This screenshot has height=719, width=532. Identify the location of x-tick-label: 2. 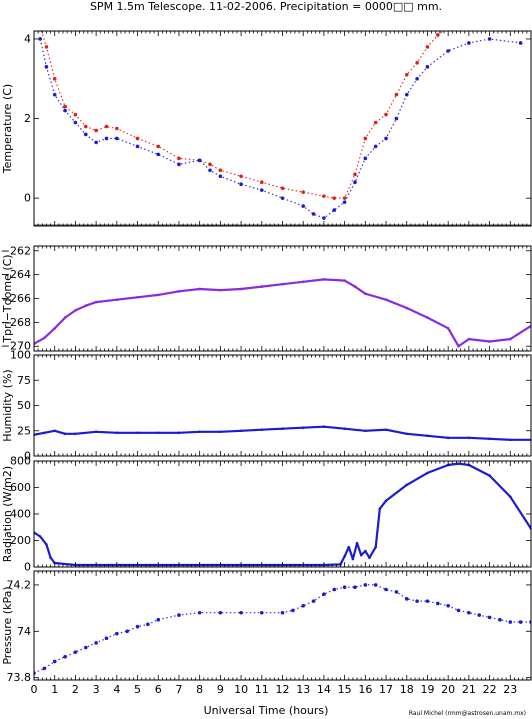
(75, 689).